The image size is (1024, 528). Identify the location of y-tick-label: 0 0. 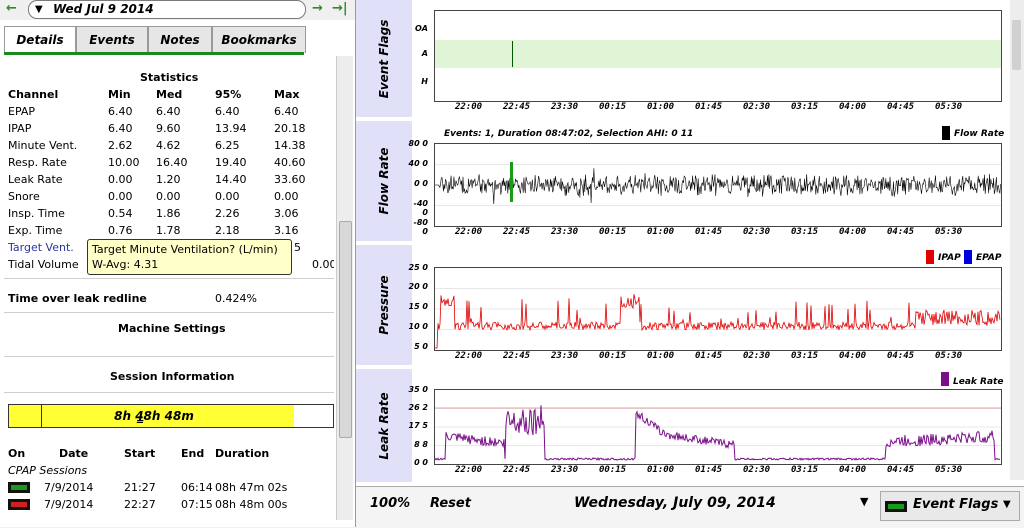
(421, 183).